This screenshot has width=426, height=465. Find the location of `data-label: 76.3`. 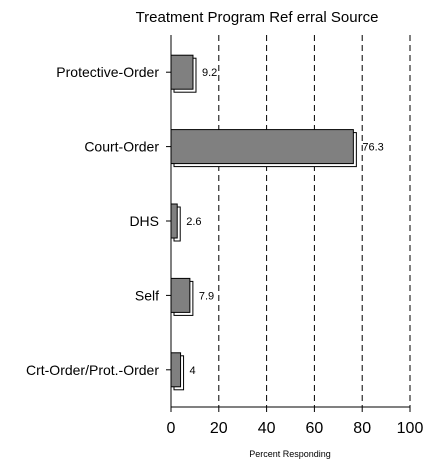

data-label: 76.3 is located at coordinates (372, 148).